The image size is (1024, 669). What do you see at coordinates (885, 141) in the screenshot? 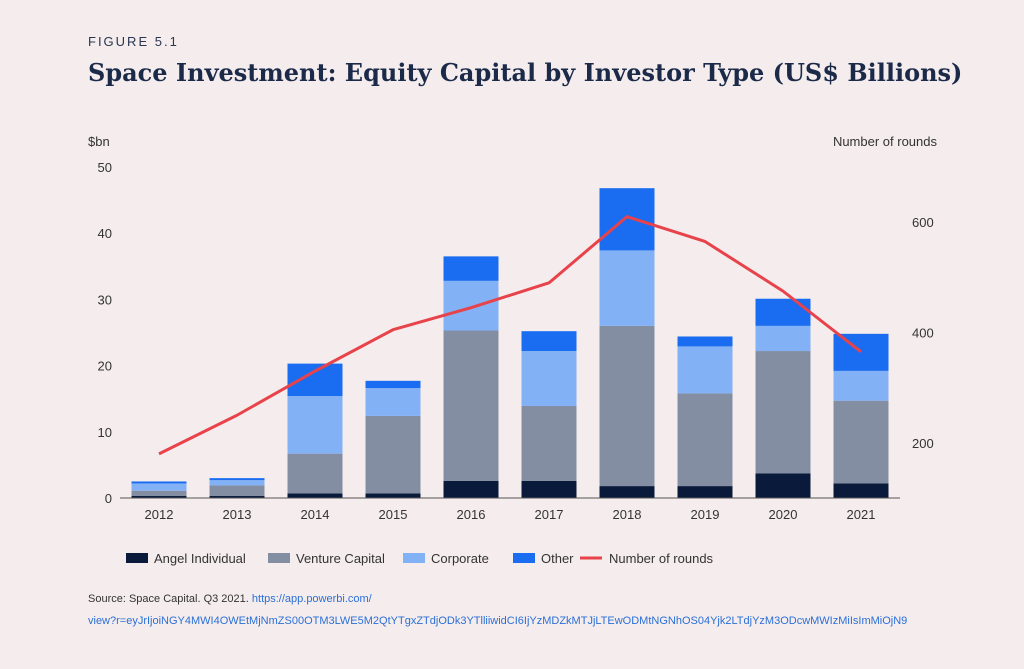
I see `y2-axis-label: Number of rounds` at bounding box center [885, 141].